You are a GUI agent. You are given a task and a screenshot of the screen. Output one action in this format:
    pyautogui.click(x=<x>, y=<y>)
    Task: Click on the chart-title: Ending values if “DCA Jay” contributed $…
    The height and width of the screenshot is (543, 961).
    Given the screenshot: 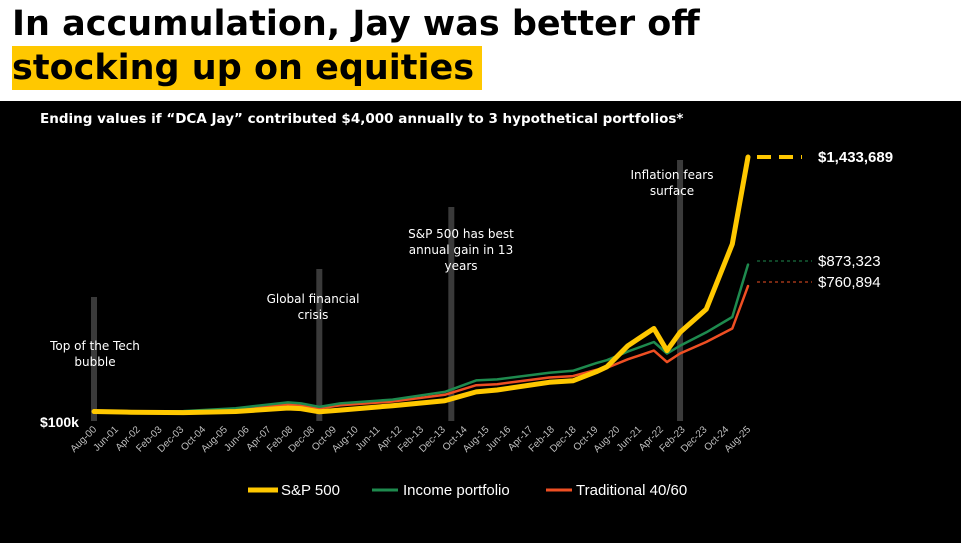 What is the action you would take?
    pyautogui.click(x=362, y=119)
    